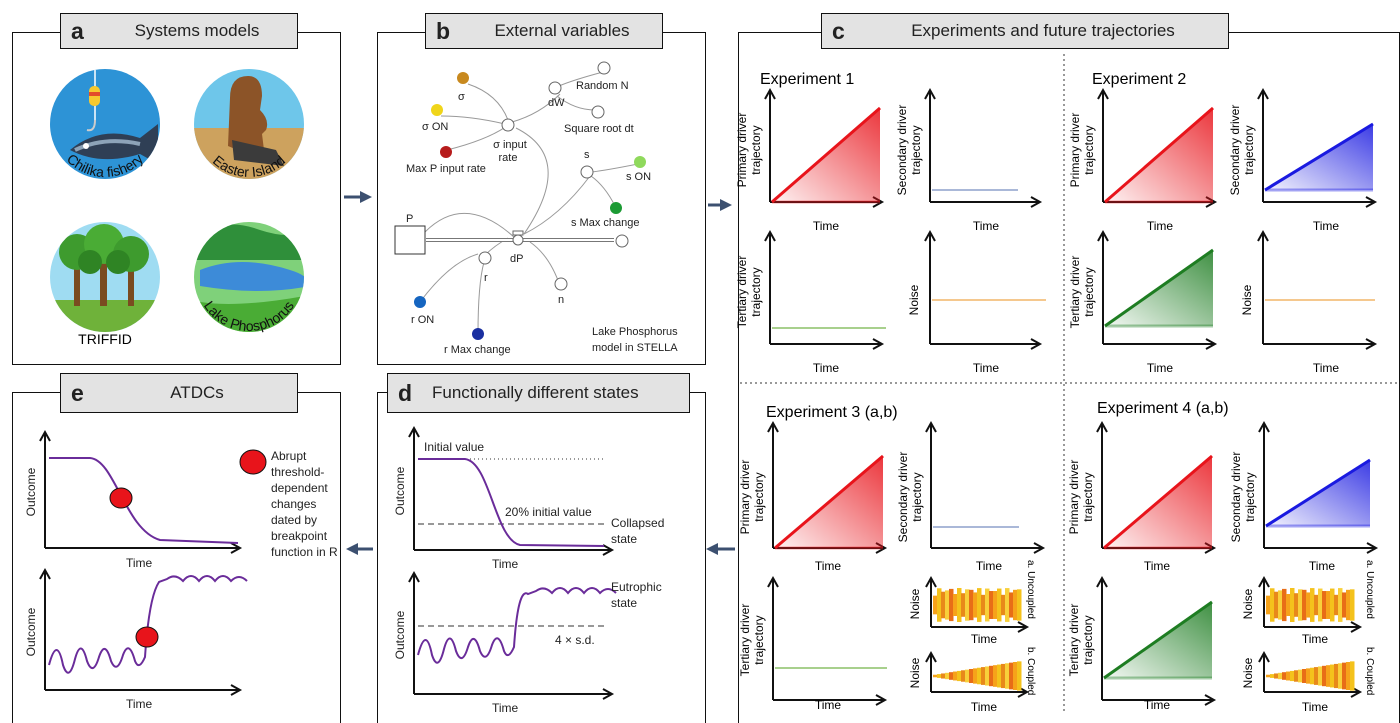  I want to click on experiment-title: Experiment 4 (a,b), so click(1163, 408).